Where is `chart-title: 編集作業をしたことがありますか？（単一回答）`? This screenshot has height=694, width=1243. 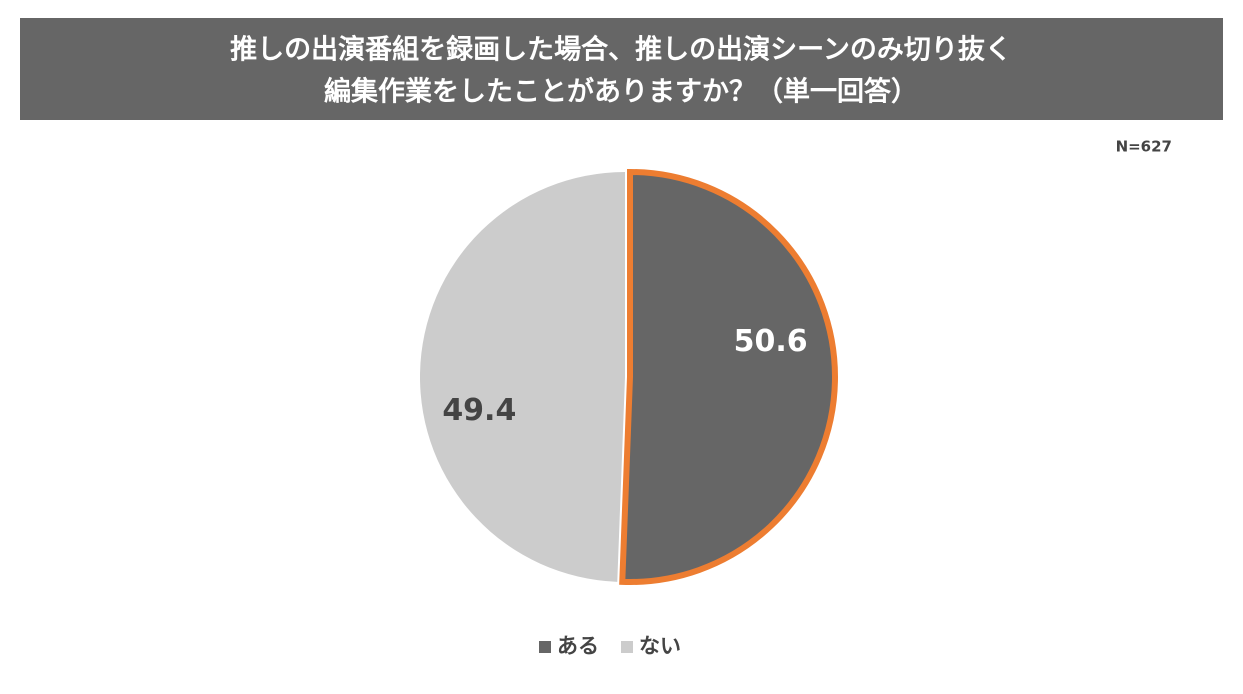 chart-title: 編集作業をしたことがありますか？（単一回答） is located at coordinates (621, 92).